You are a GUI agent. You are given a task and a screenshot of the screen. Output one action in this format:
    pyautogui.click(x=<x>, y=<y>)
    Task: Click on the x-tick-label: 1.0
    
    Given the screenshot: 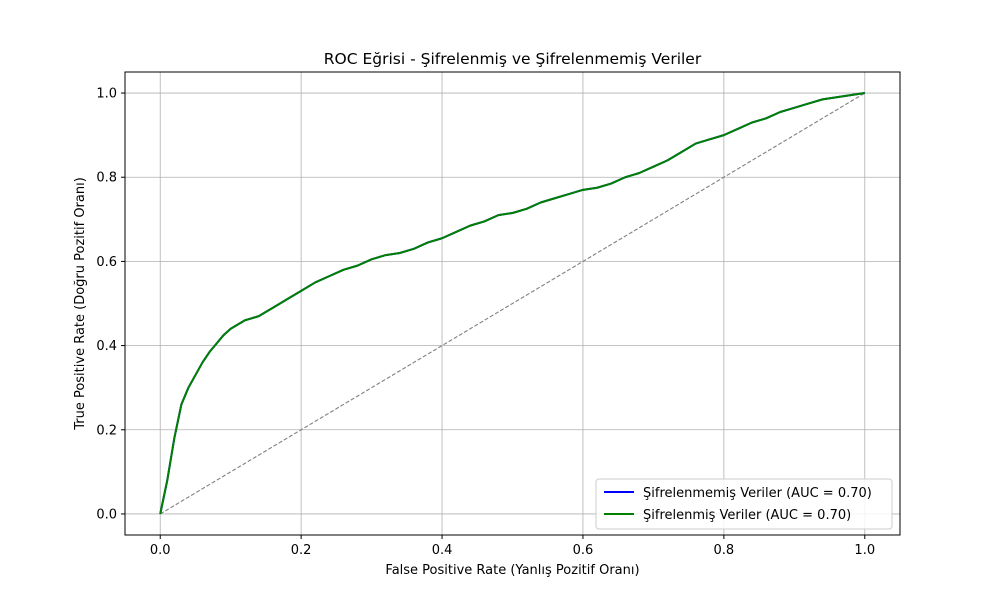 What is the action you would take?
    pyautogui.click(x=864, y=550)
    